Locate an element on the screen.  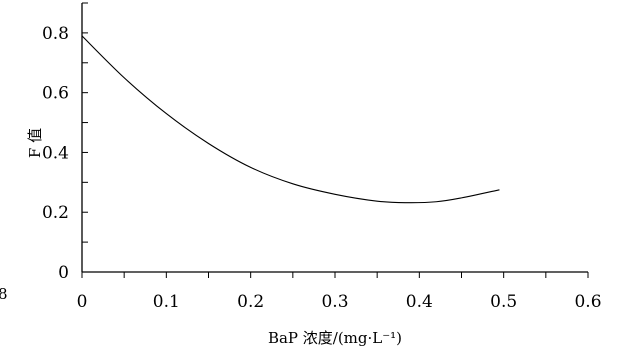
y-tick-label: 0 is located at coordinates (63, 273).